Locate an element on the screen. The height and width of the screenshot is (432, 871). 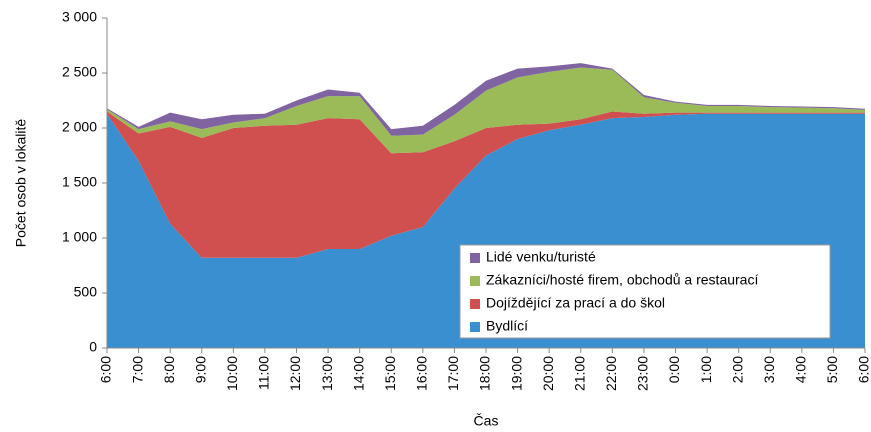
x-tick-label: 23:00 is located at coordinates (643, 373).